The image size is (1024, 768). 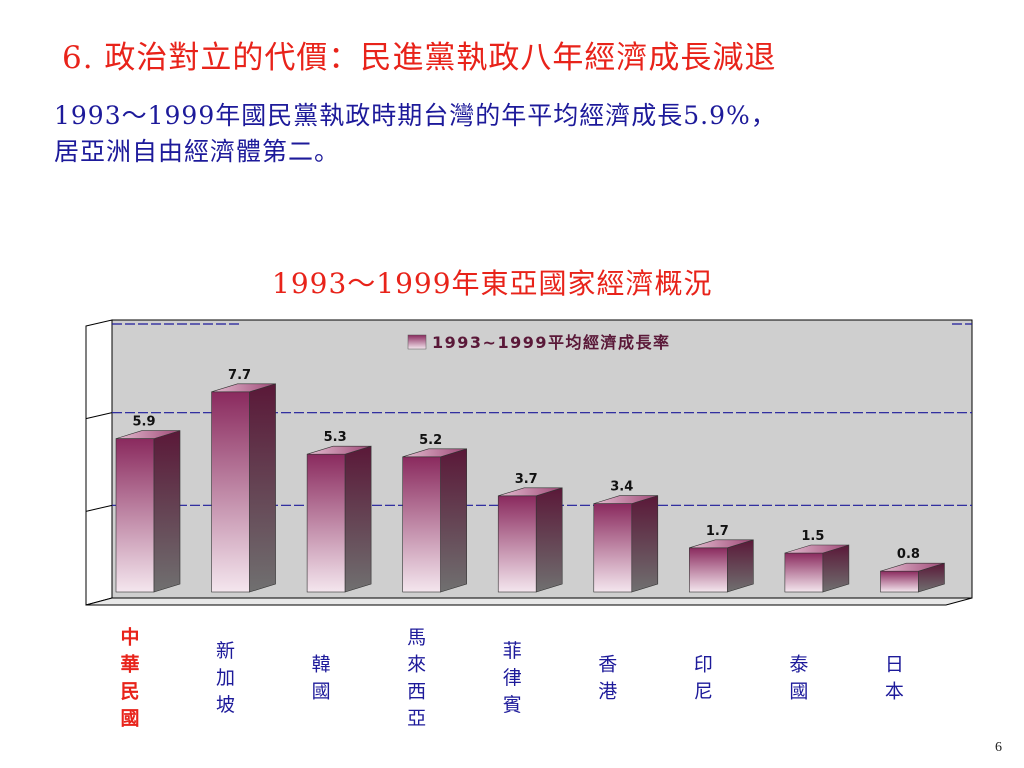 I want to click on subtitle-line-1: 1993～1999年國民黨執政時期台灣的年平均經濟成長5.9%，, so click(x=415, y=115).